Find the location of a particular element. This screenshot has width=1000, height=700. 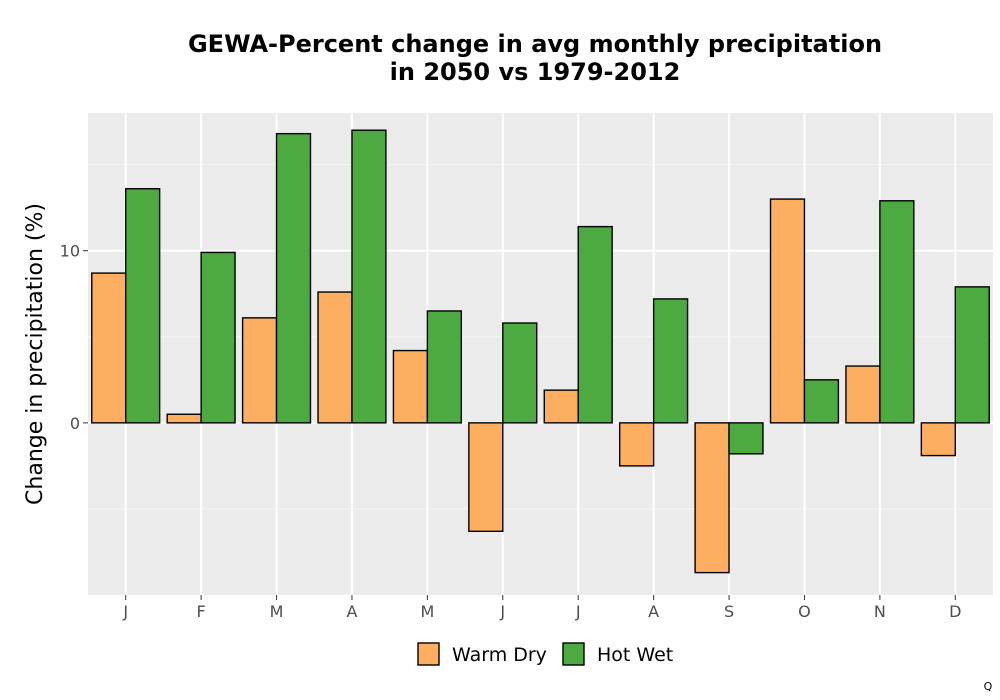

legend-key-warm-dry is located at coordinates (428, 654).